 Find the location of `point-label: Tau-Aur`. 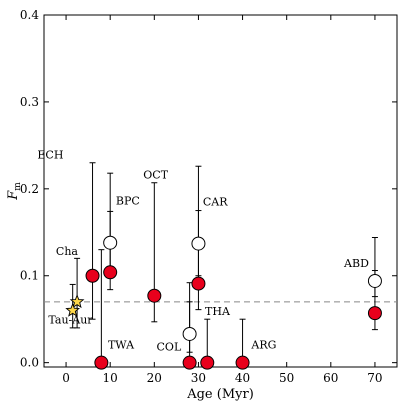

point-label: Tau-Aur is located at coordinates (70, 320).